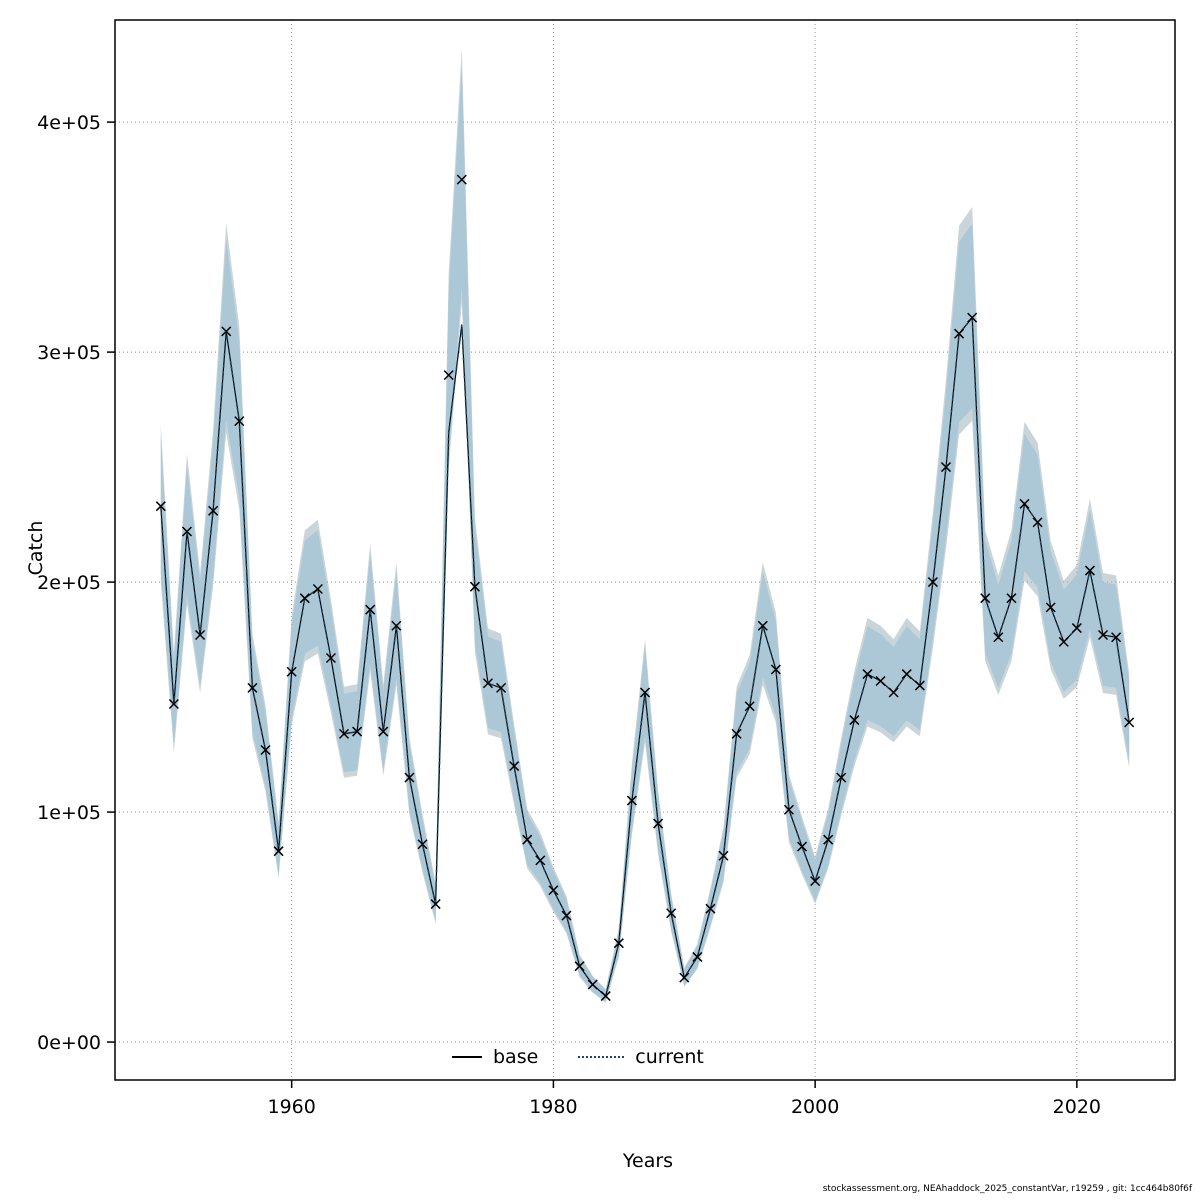  Describe the element at coordinates (516, 1057) in the screenshot. I see `legend-label-base: base` at that location.